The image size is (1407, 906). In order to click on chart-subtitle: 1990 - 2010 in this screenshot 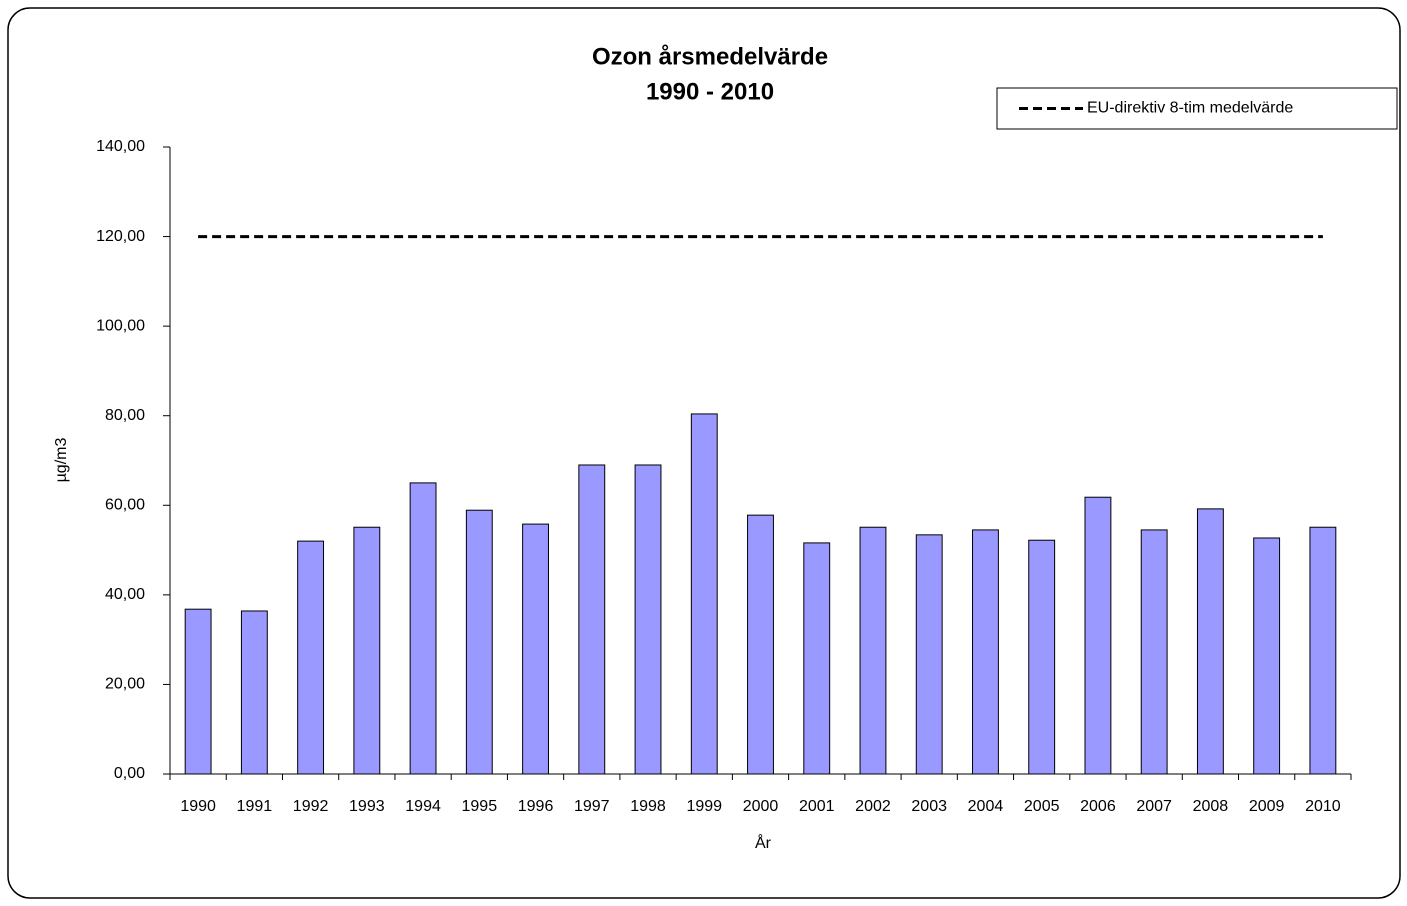, I will do `click(710, 91)`.